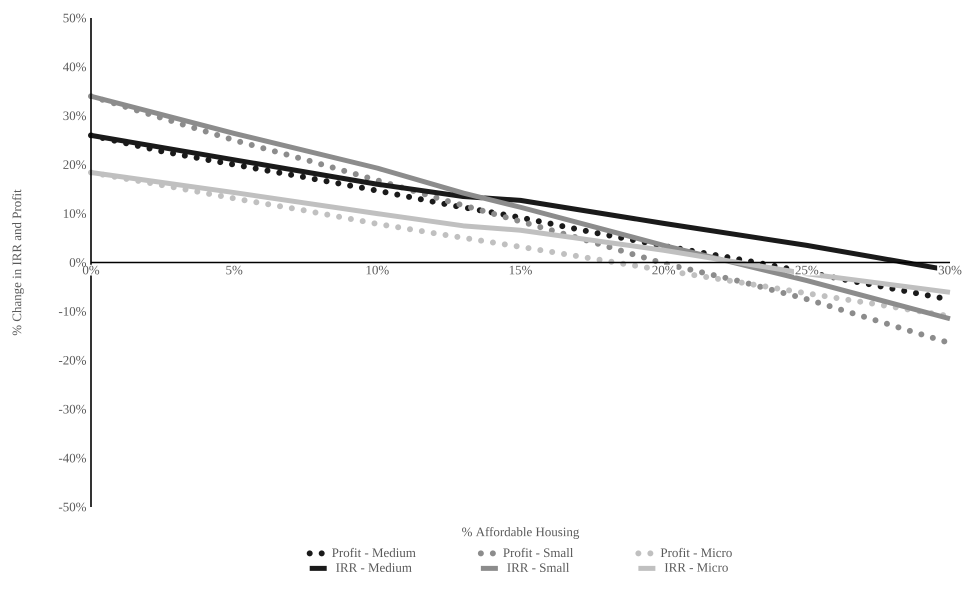 This screenshot has height=594, width=964. Describe the element at coordinates (78, 262) in the screenshot. I see `y-tick-label: 0%` at that location.